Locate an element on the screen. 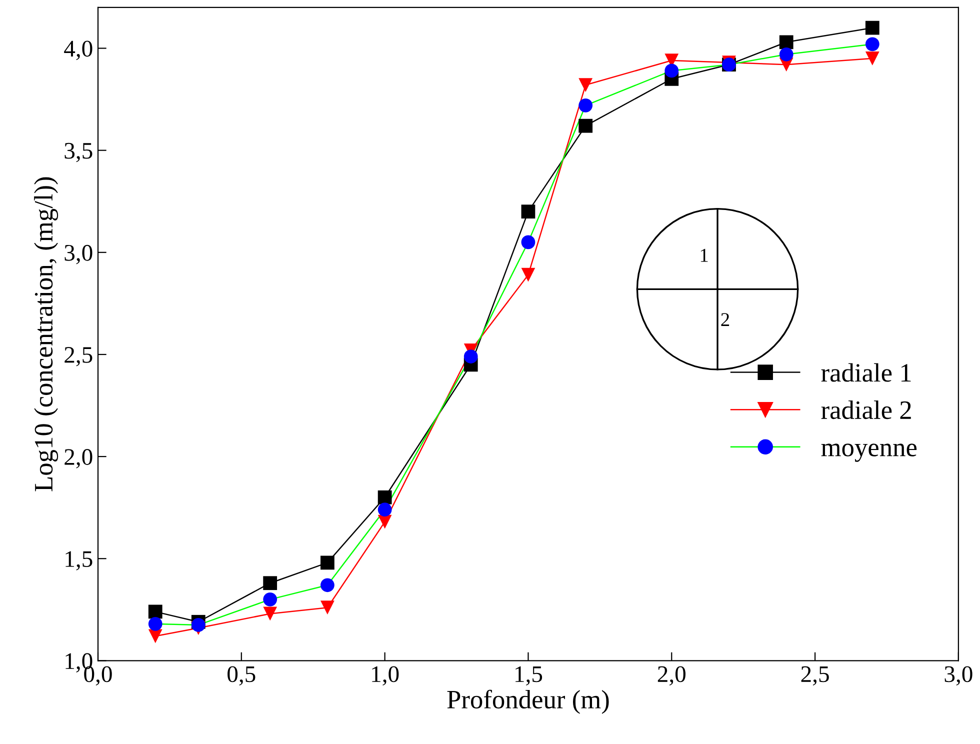 The height and width of the screenshot is (744, 980). y-tick-label: 3,0 is located at coordinates (78, 254).